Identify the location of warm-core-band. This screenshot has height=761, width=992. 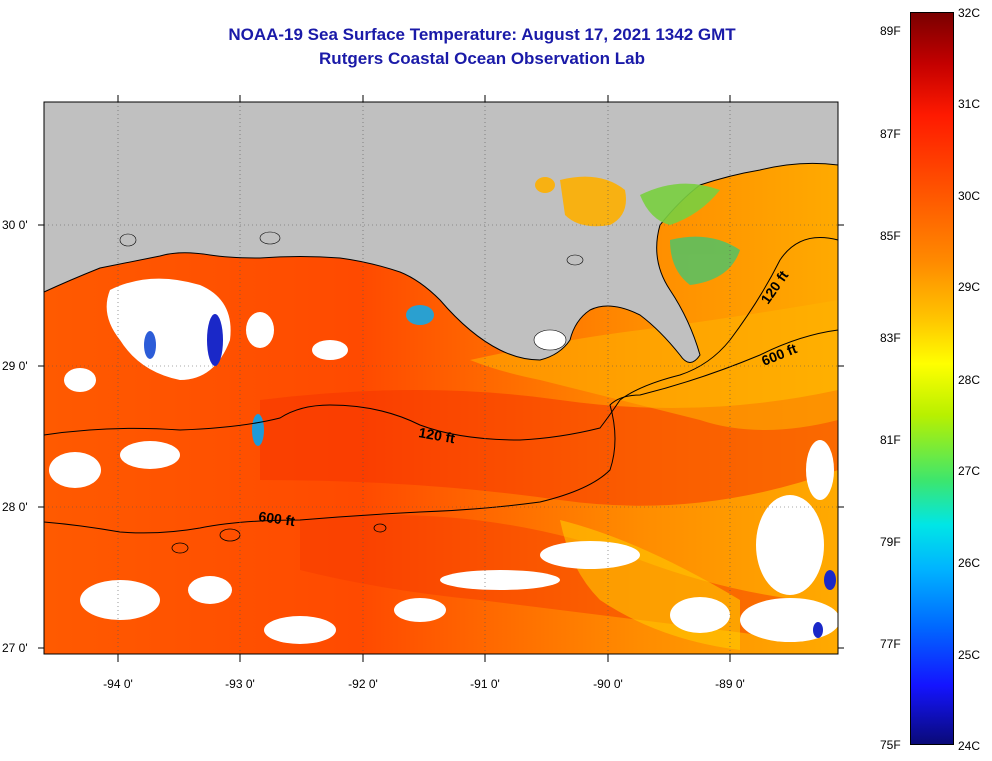
(549, 448).